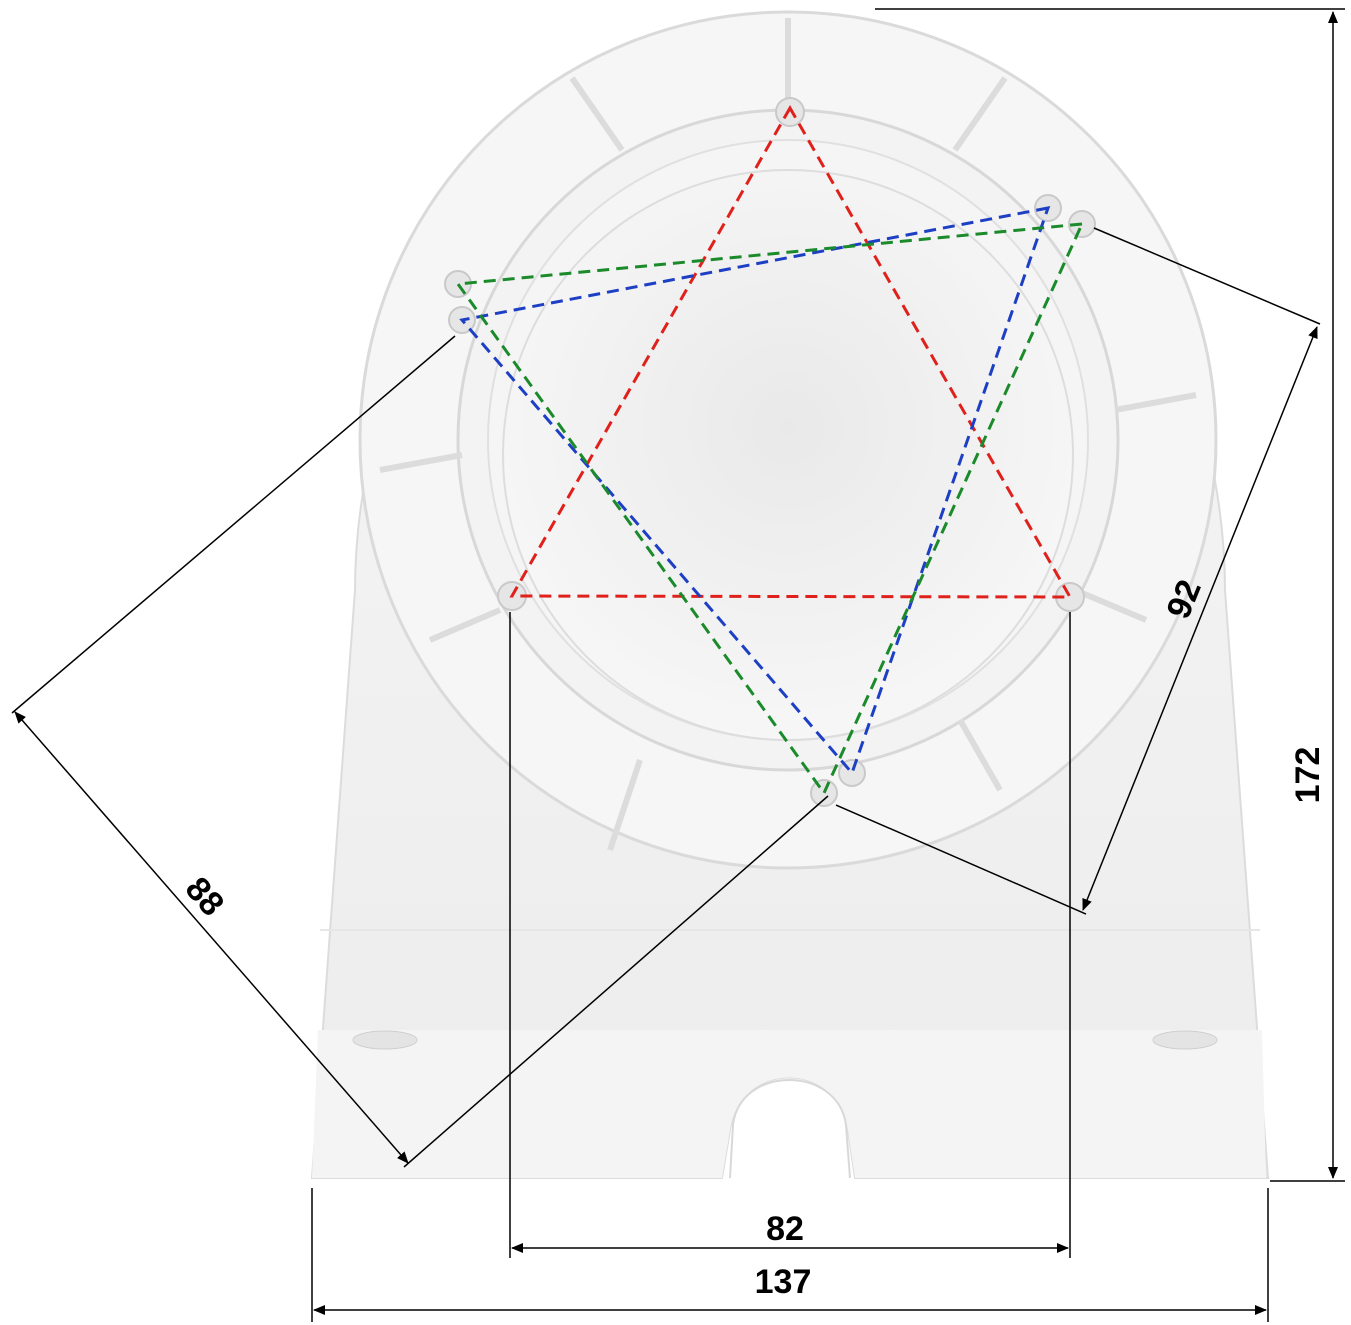 Image resolution: width=1351 pixels, height=1325 pixels. I want to click on dimension-label-green-spacing: 88, so click(204, 896).